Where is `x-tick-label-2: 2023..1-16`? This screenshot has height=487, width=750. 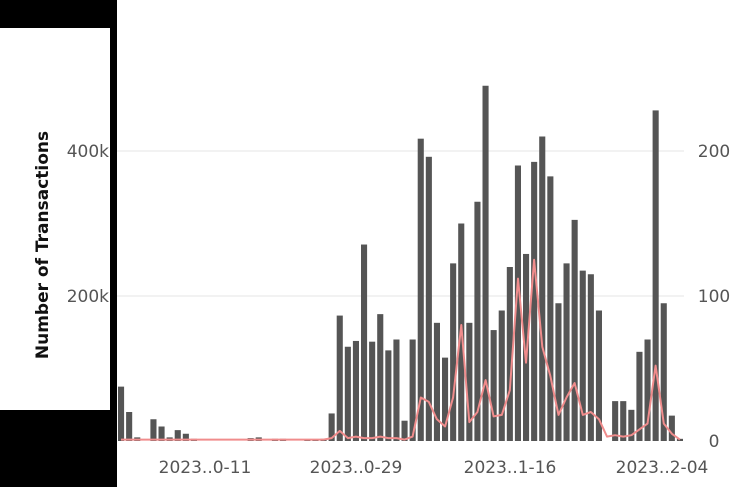 x-tick-label-2: 2023..1-16 is located at coordinates (510, 468).